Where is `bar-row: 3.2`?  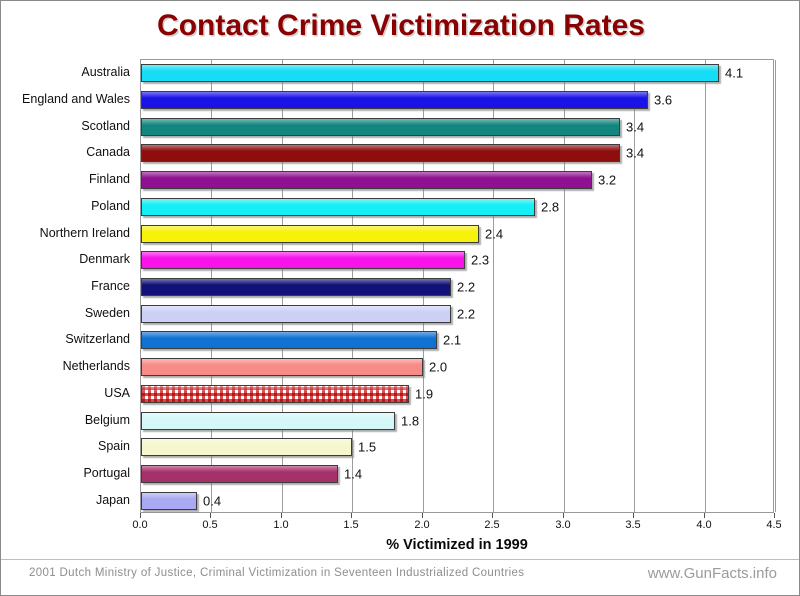 bar-row: 3.2 is located at coordinates (457, 180).